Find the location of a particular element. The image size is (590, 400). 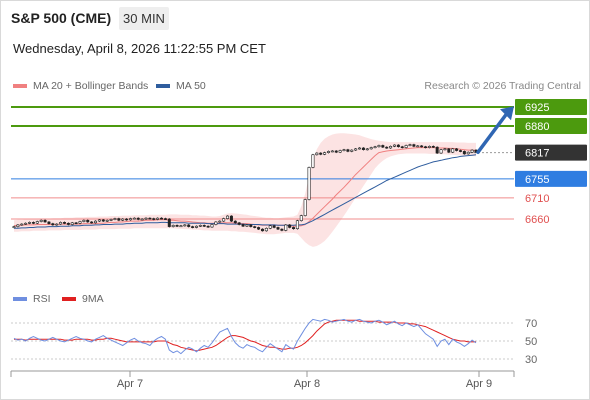

x-tick-label-apr-7: Apr 7 is located at coordinates (130, 384).